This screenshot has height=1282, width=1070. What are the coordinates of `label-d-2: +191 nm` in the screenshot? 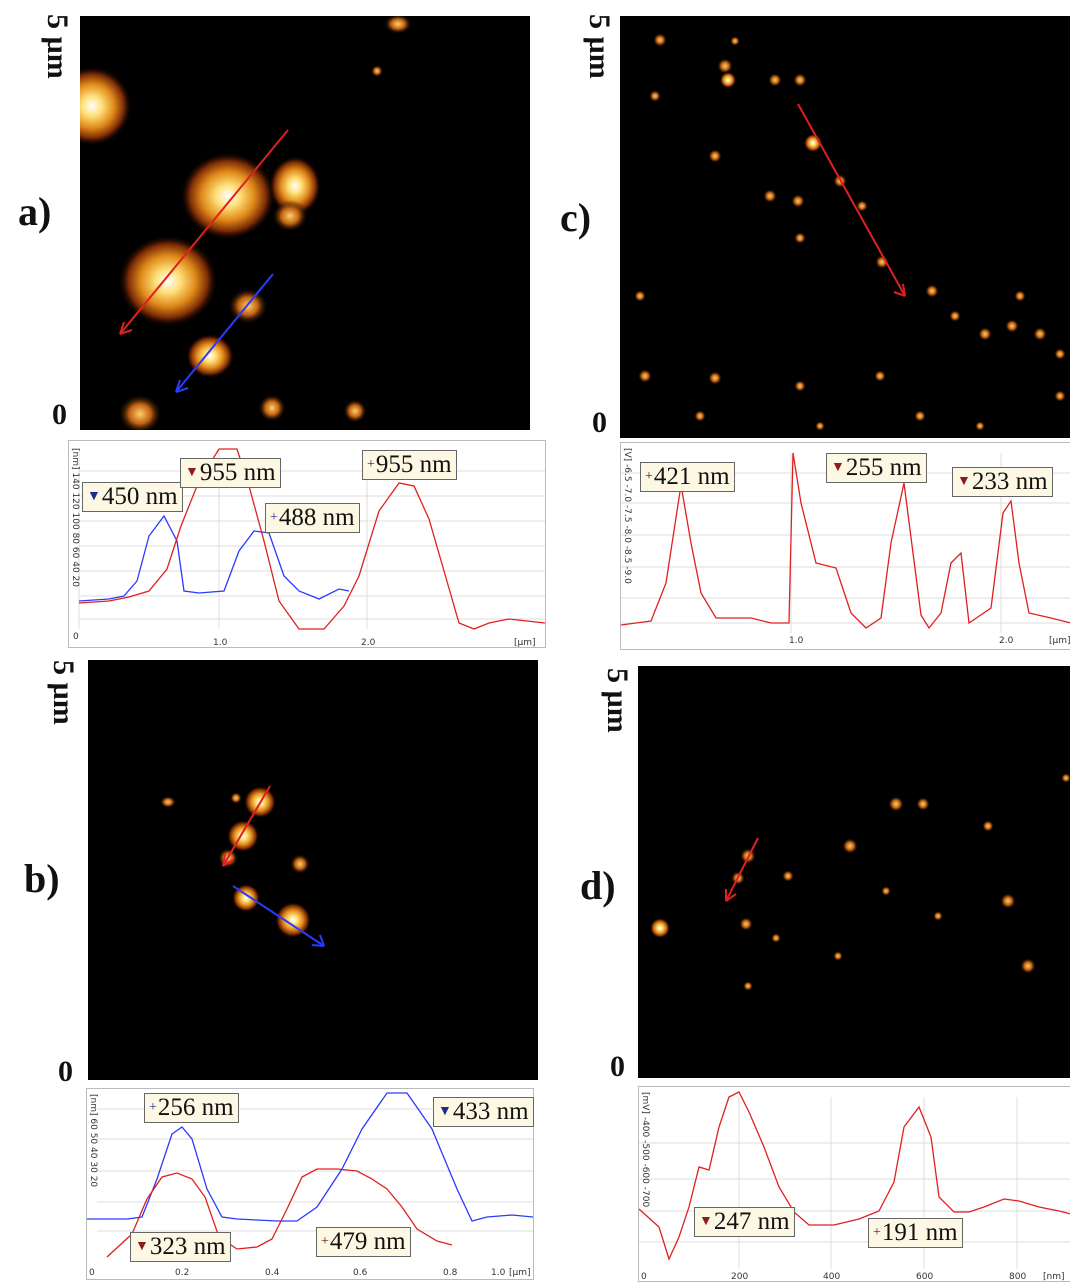 It's located at (915, 1233).